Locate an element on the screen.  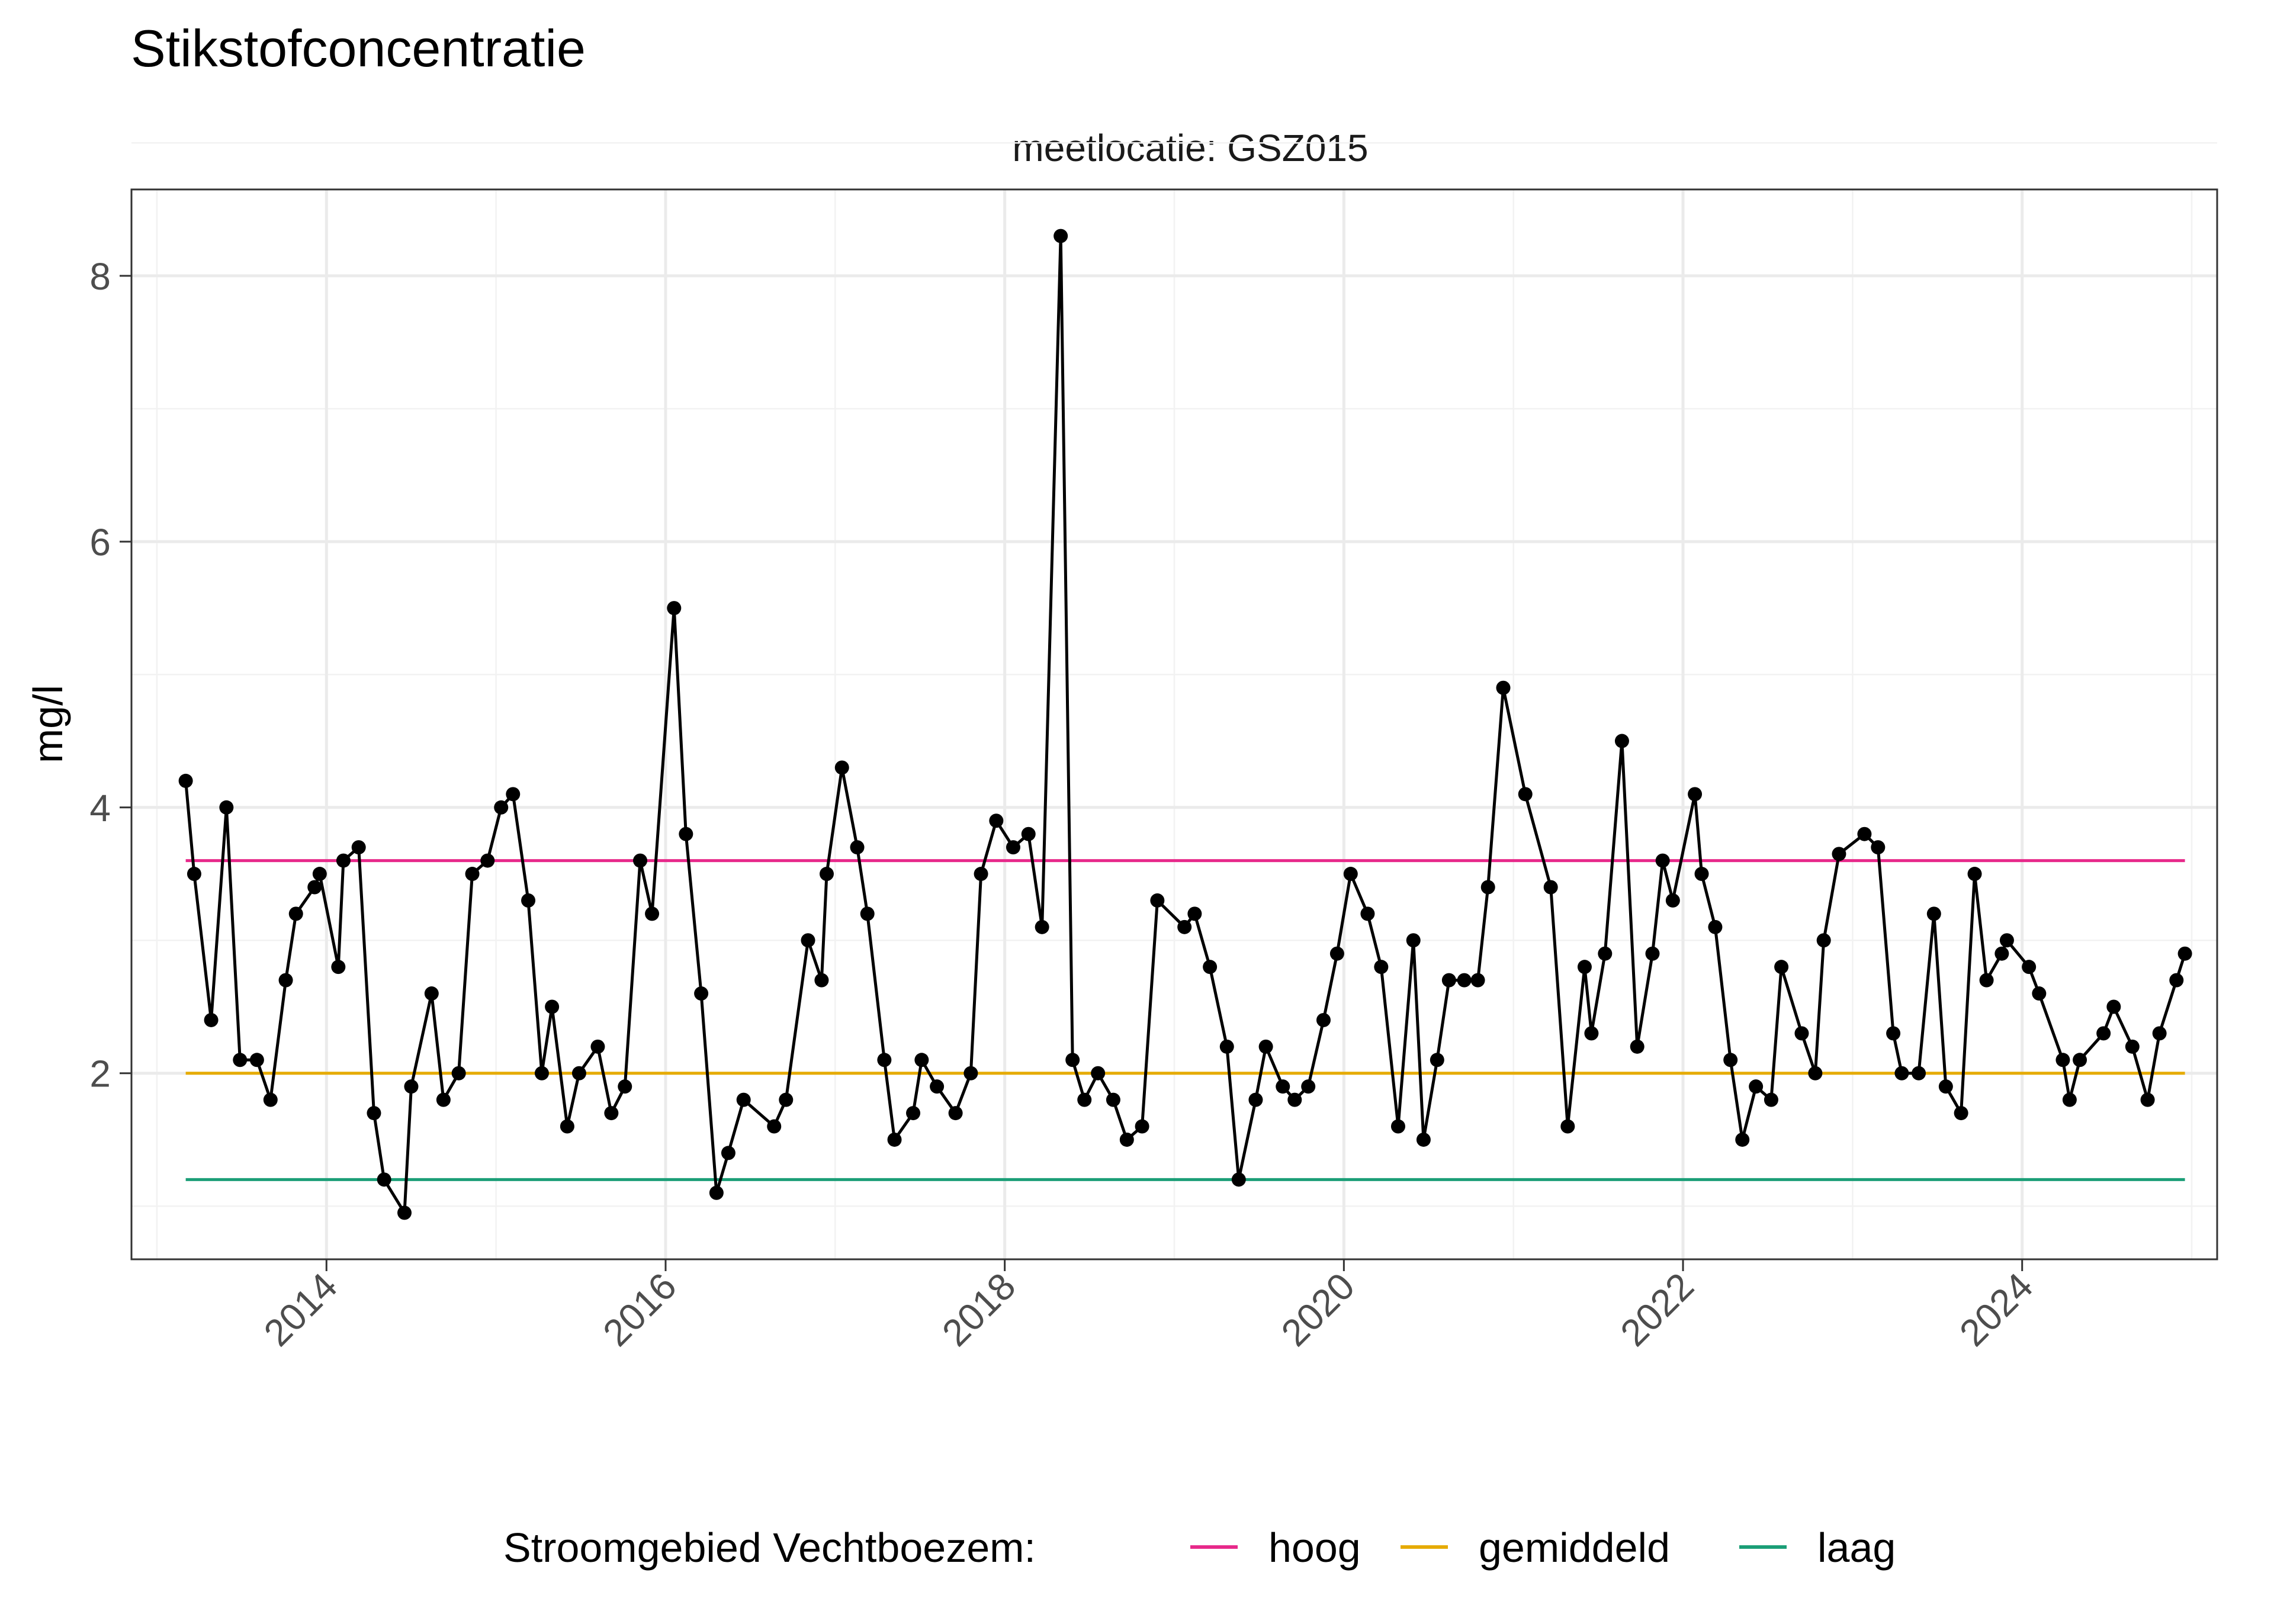
chart-title: Stikstofconcentratie is located at coordinates (358, 48).